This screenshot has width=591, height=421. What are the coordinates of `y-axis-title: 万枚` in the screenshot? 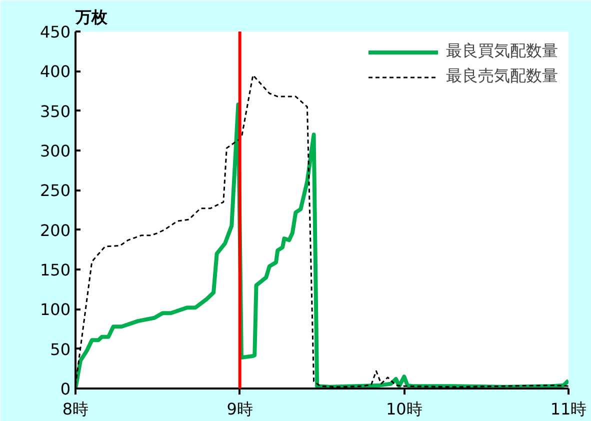 It's located at (91, 17).